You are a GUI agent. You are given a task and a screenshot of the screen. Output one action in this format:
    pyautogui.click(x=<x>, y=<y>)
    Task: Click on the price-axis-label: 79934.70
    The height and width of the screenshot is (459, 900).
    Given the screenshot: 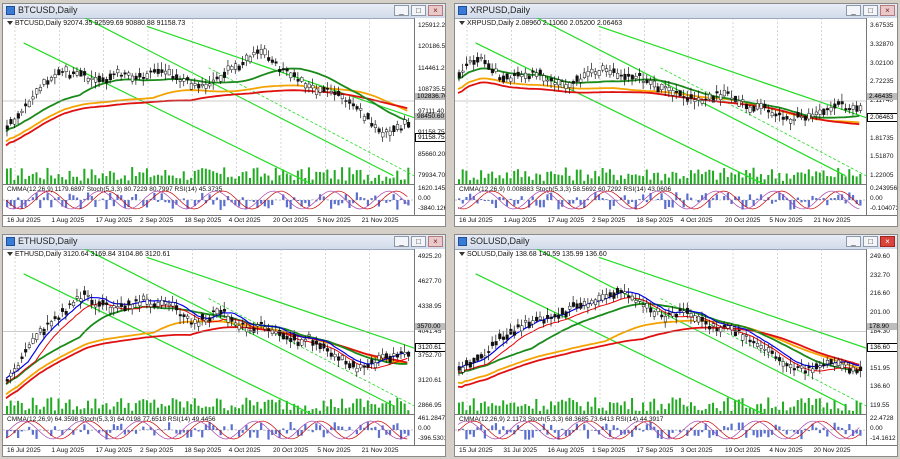 What is the action you would take?
    pyautogui.click(x=432, y=175)
    